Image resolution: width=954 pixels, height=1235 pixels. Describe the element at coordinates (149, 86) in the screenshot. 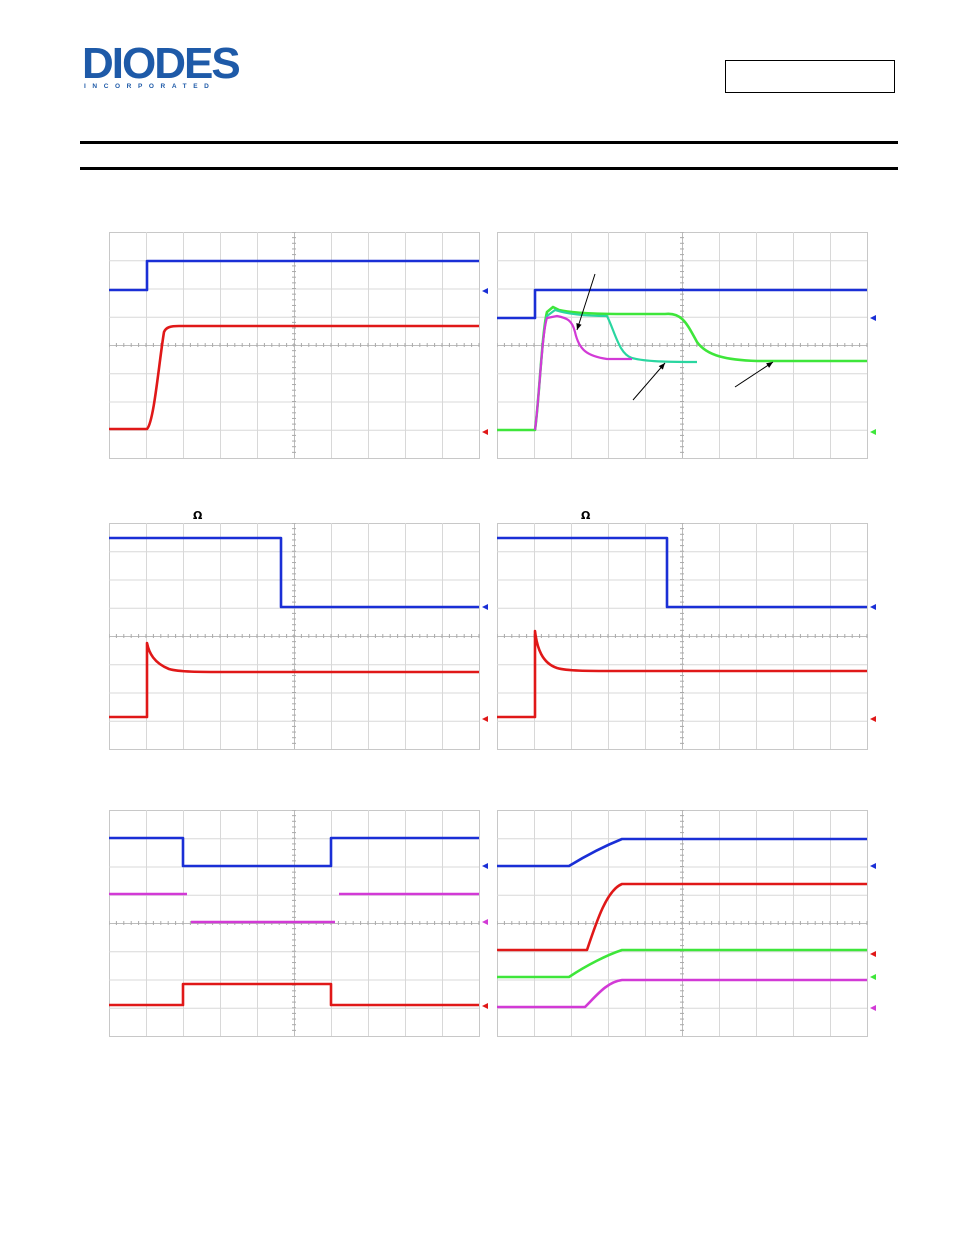

I see `logo-subtitle: INCORPORATED` at that location.